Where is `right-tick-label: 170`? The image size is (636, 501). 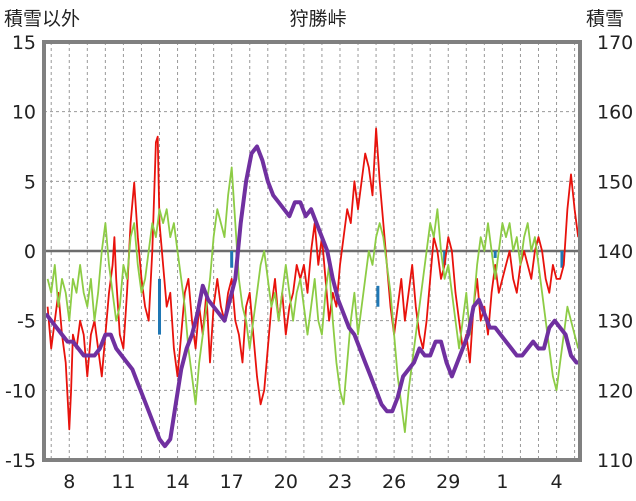
right-tick-label: 170 is located at coordinates (615, 43).